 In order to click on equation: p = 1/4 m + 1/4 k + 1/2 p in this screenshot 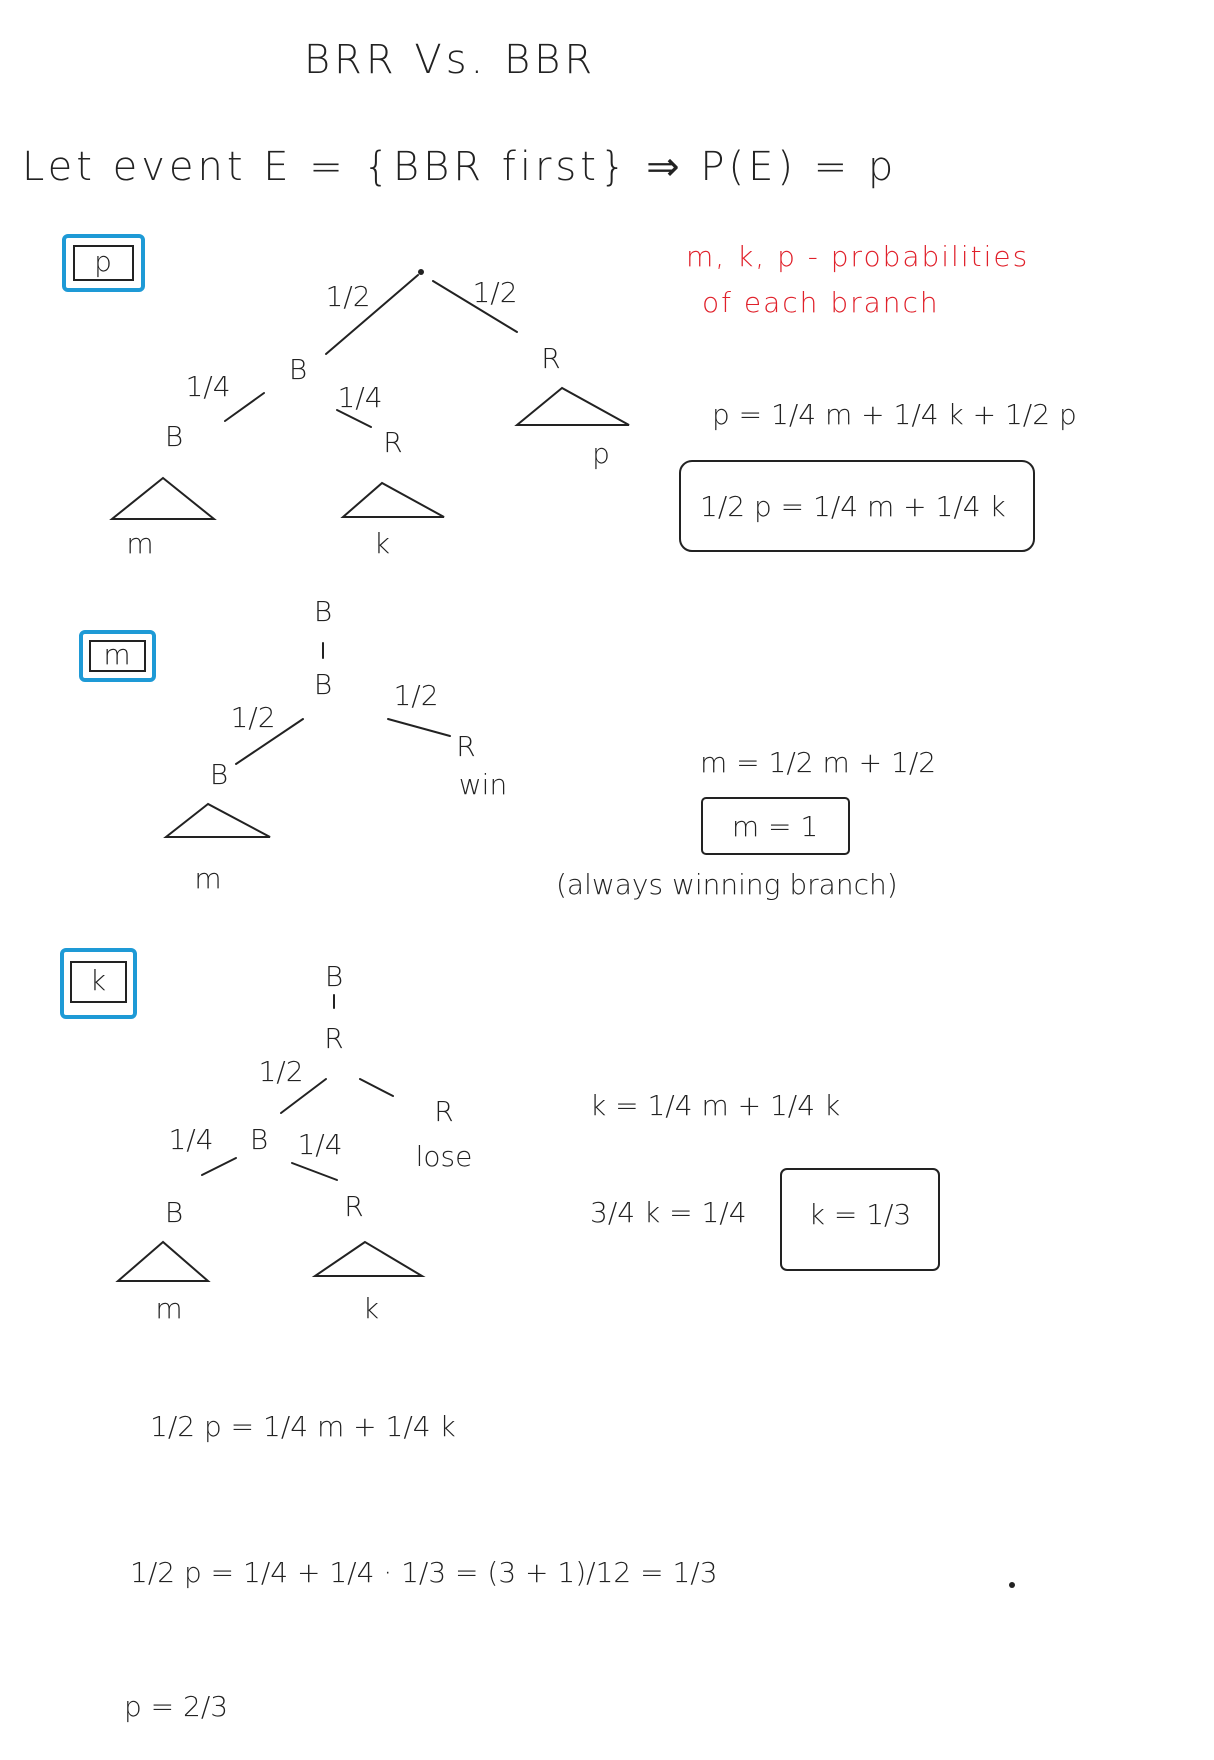, I will do `click(894, 414)`.